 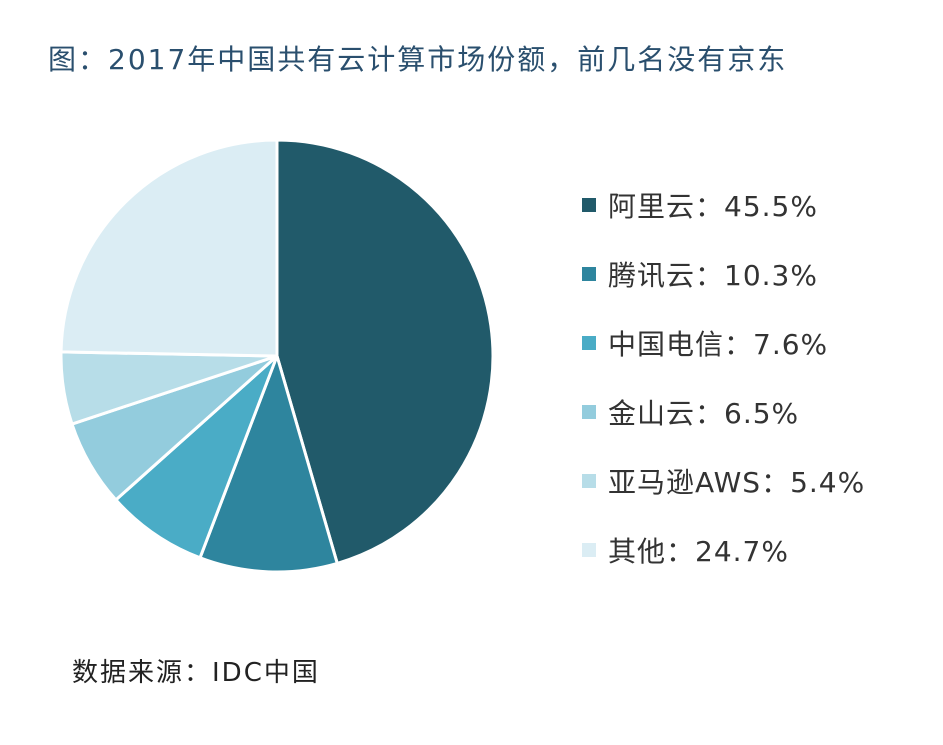 I want to click on legend-item-2: 中国电信：7.6%, so click(x=723, y=342).